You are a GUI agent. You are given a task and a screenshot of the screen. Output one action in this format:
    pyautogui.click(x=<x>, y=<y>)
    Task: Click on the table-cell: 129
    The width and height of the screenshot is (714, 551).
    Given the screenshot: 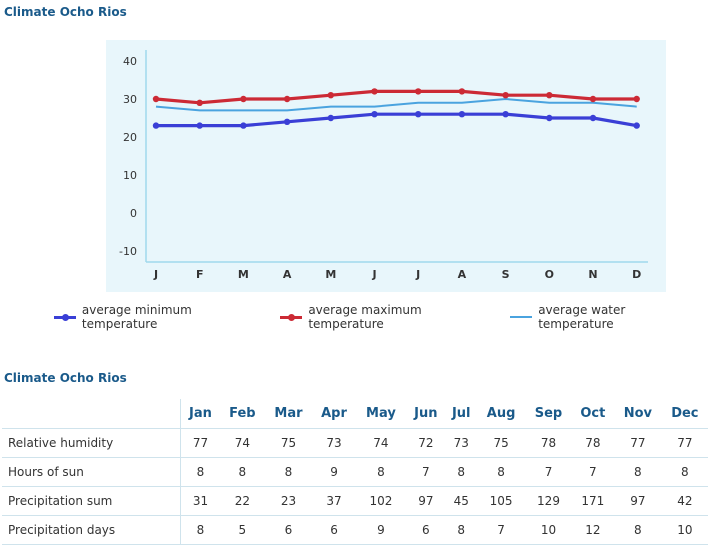 What is the action you would take?
    pyautogui.click(x=548, y=501)
    